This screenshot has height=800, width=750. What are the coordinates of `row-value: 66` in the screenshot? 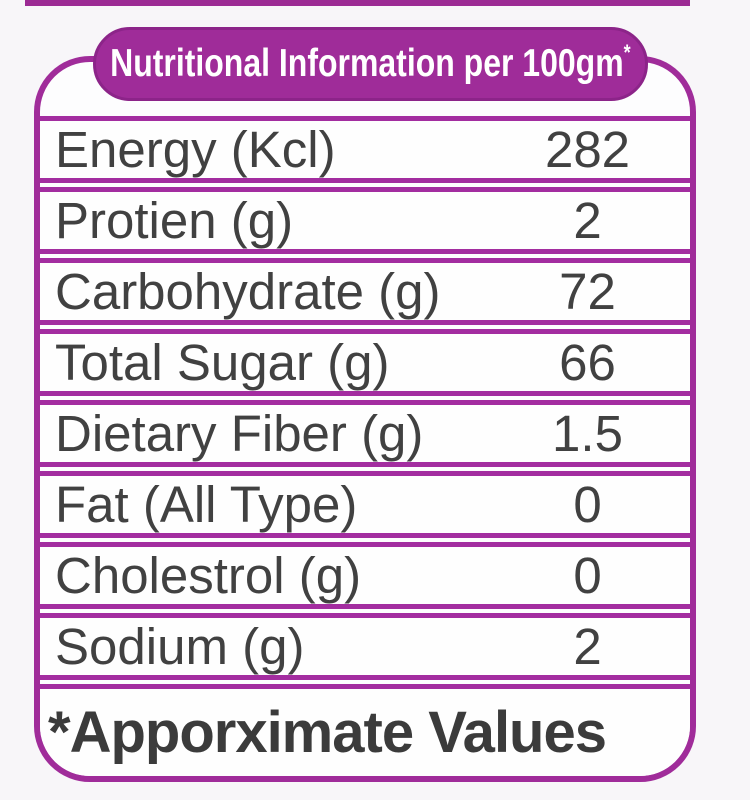 It's located at (587, 362).